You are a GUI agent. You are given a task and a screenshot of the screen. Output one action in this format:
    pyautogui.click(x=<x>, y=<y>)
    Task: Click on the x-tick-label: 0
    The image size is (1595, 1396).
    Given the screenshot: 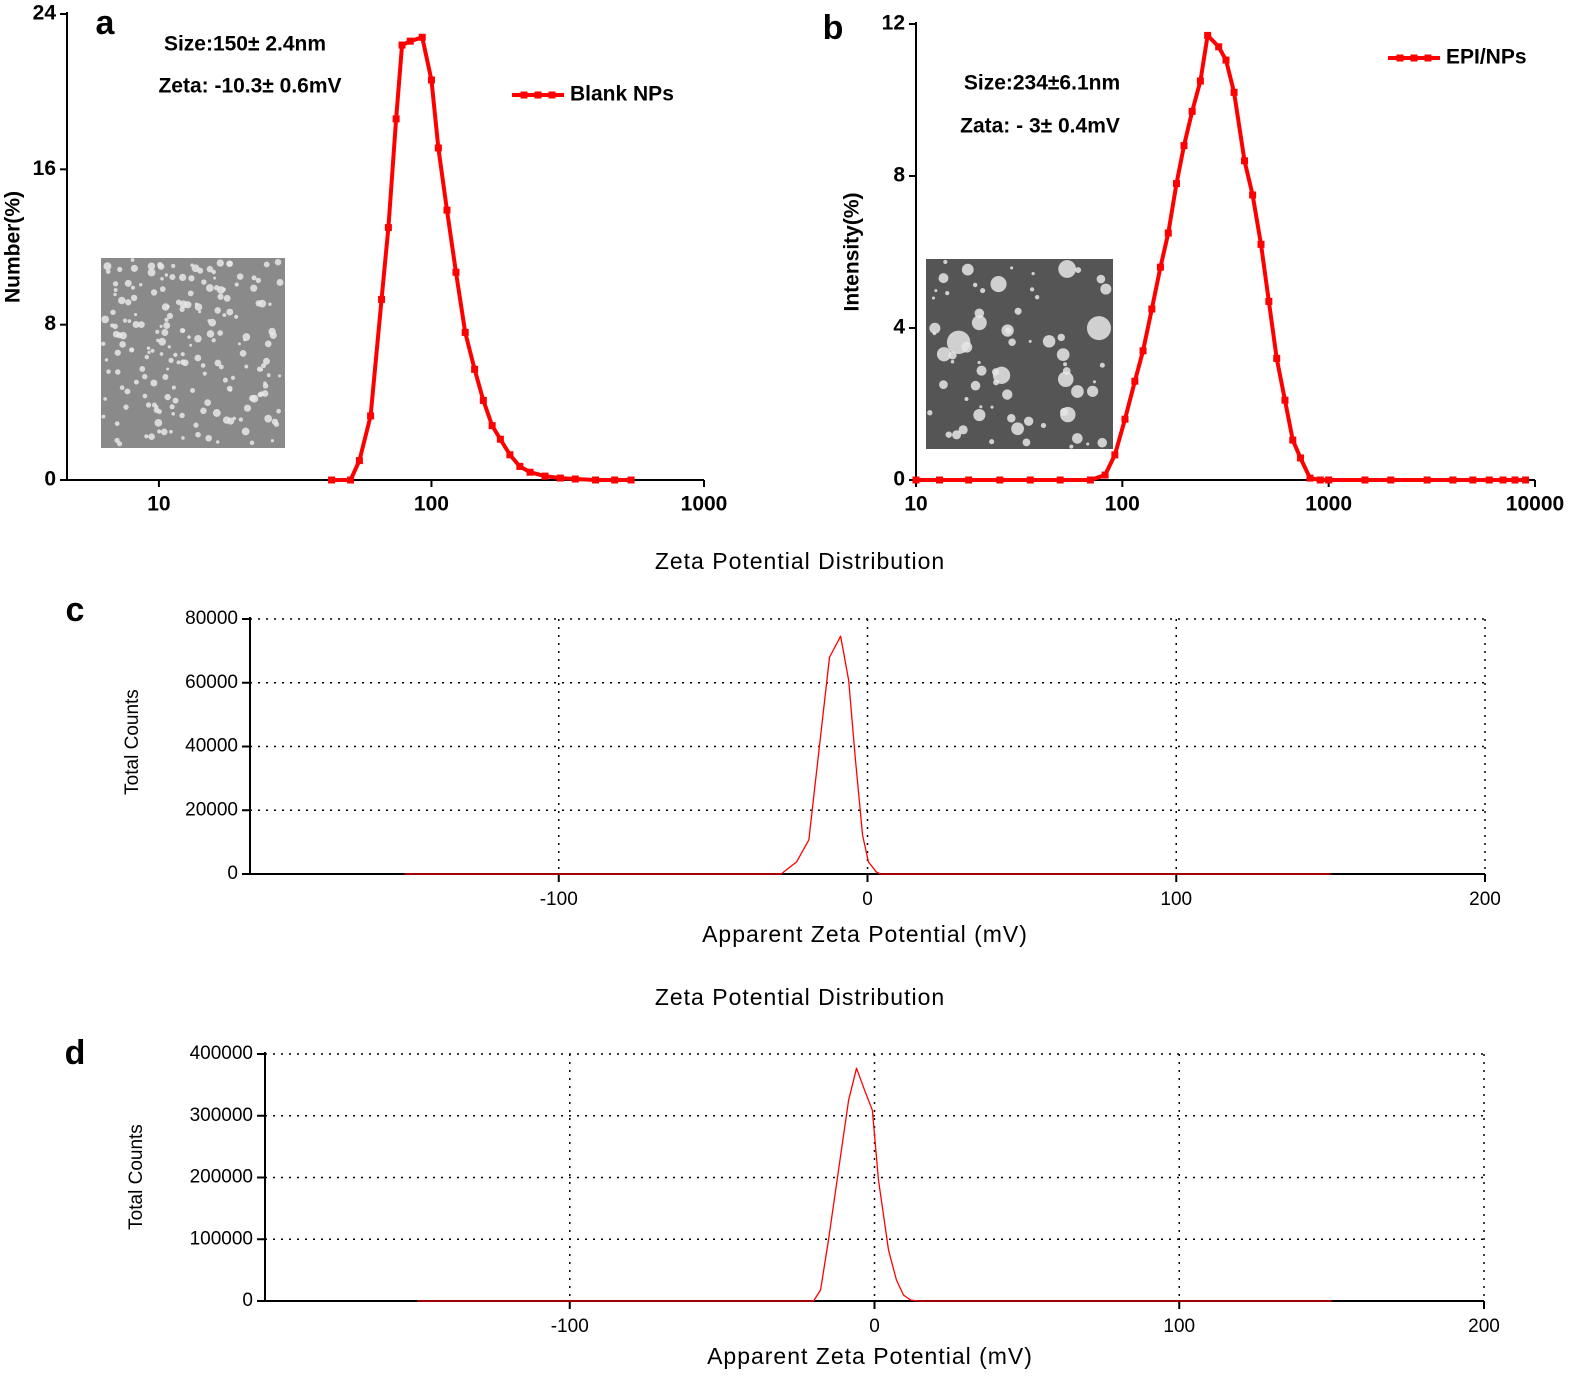 What is the action you would take?
    pyautogui.click(x=867, y=899)
    